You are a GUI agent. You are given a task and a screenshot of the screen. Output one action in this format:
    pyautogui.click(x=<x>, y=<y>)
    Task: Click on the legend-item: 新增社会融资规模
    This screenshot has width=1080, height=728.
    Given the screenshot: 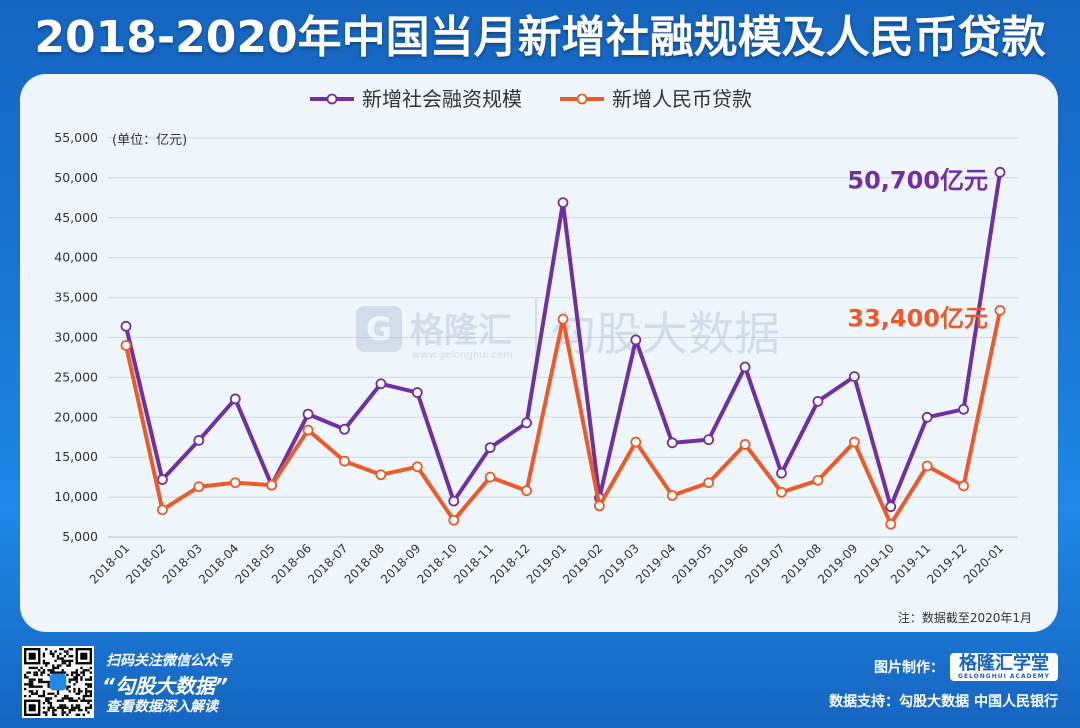 What is the action you would take?
    pyautogui.click(x=416, y=99)
    